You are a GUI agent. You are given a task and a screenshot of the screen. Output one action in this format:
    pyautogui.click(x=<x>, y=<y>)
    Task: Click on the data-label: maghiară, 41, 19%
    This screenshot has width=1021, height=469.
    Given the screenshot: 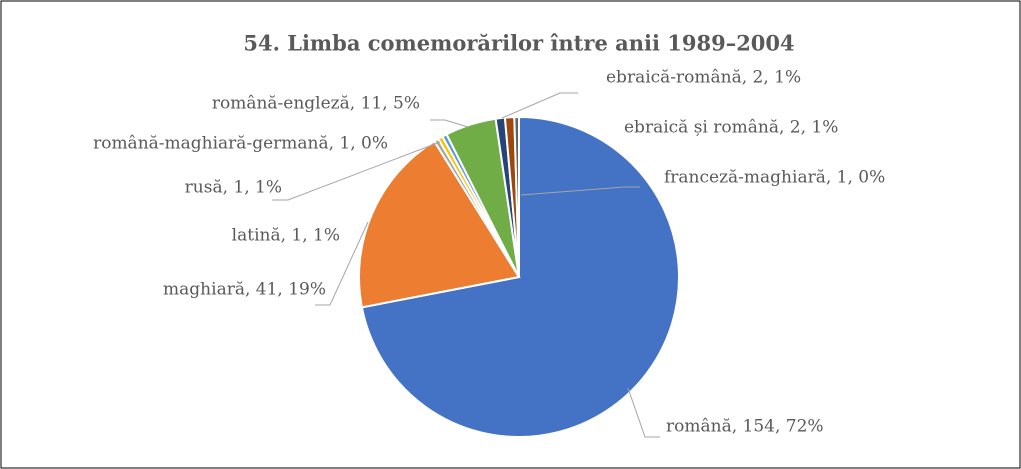 What is the action you would take?
    pyautogui.click(x=244, y=290)
    